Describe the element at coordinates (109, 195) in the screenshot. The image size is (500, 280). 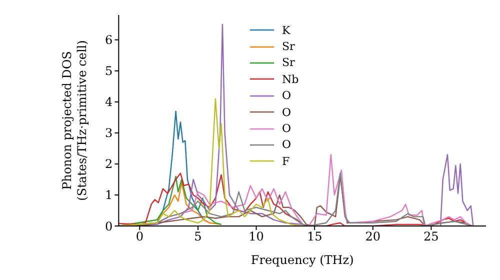
I see `y-tick-label: 1` at that location.